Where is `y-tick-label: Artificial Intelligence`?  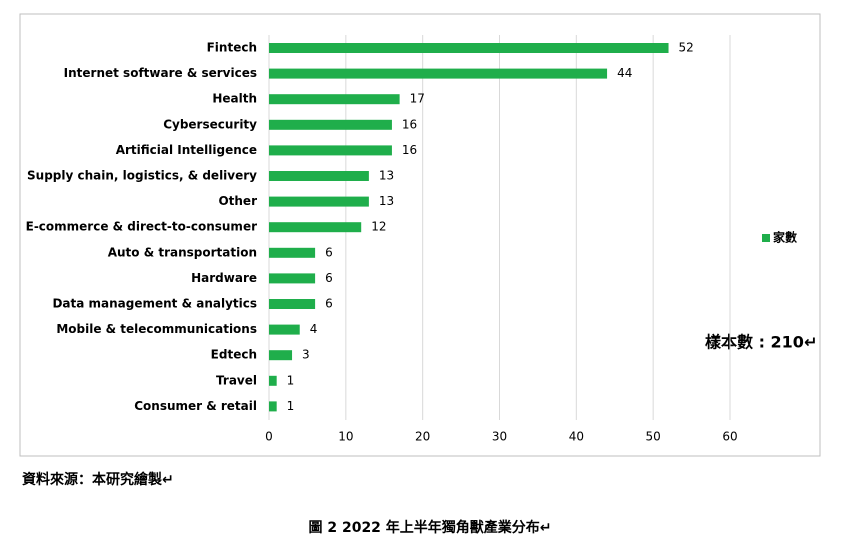 y-tick-label: Artificial Intelligence is located at coordinates (186, 150).